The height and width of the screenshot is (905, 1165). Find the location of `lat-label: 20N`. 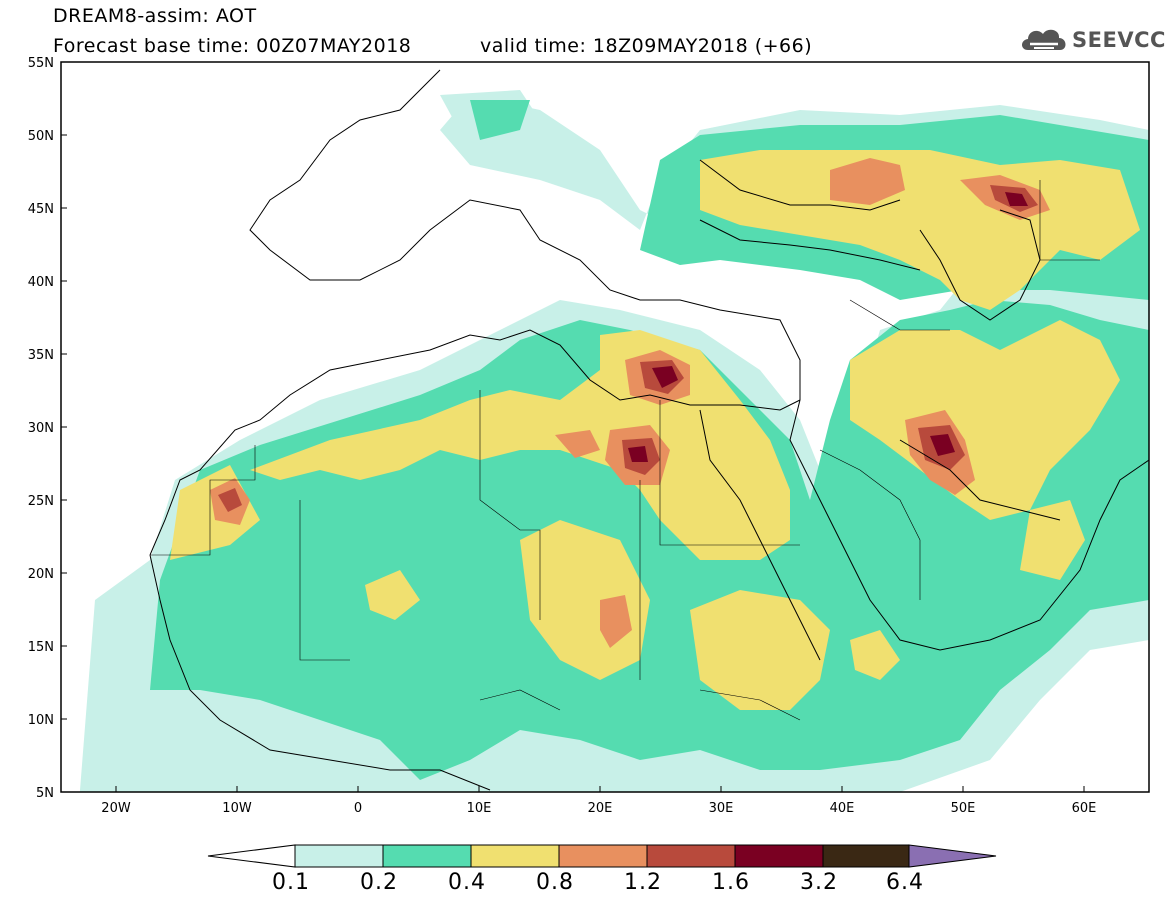

lat-label: 20N is located at coordinates (41, 574).